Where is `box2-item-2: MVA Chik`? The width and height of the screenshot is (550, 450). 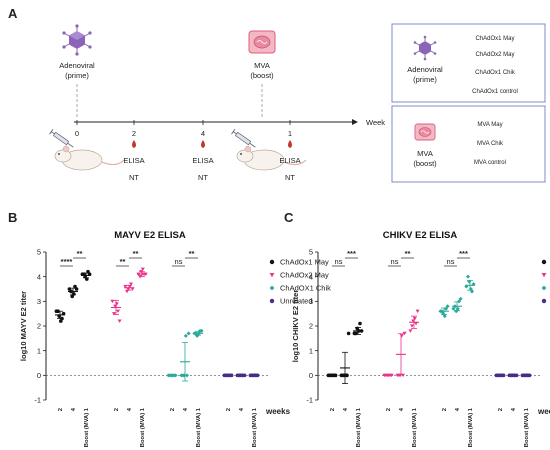
box2-item-2: MVA Chik is located at coordinates (490, 144).